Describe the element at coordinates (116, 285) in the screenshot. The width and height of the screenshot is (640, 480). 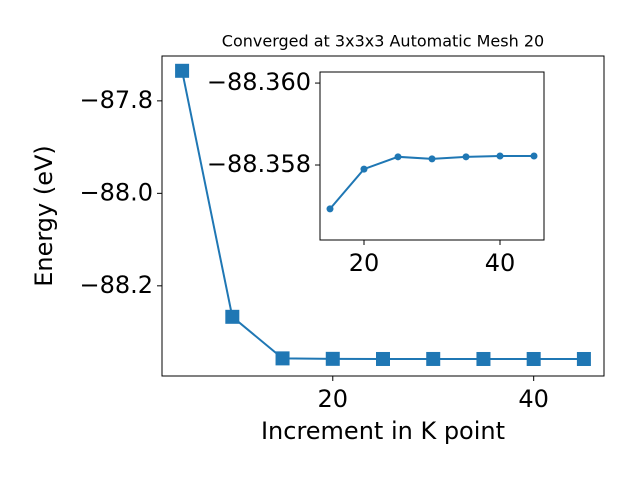
I see `y-tick-label: −88.2` at that location.